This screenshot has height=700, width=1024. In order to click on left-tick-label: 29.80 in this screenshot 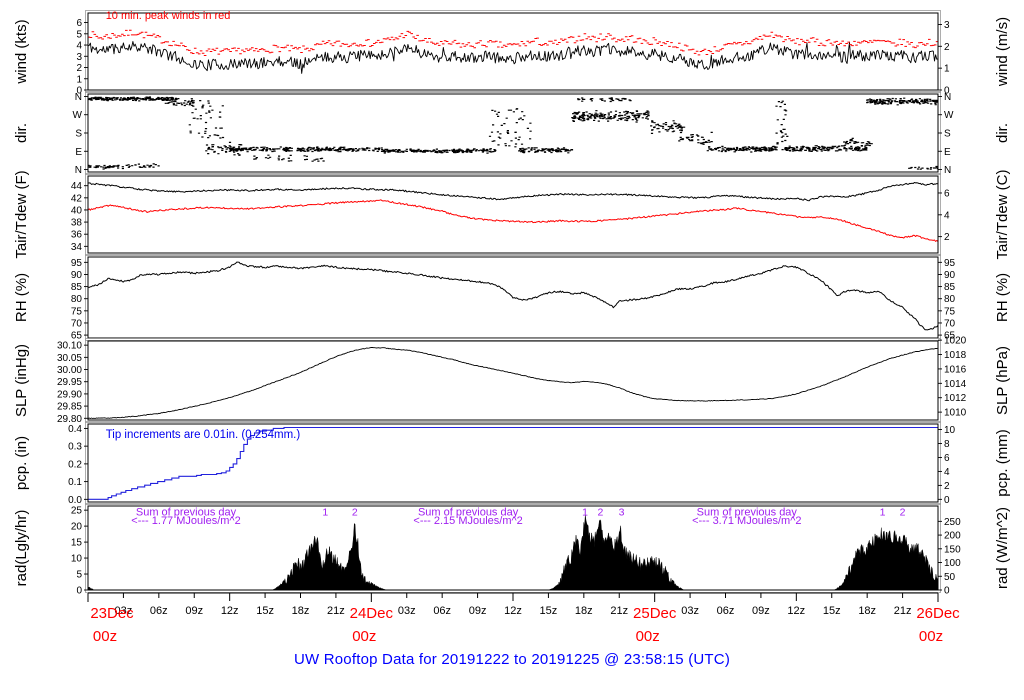, I will do `click(69, 419)`.